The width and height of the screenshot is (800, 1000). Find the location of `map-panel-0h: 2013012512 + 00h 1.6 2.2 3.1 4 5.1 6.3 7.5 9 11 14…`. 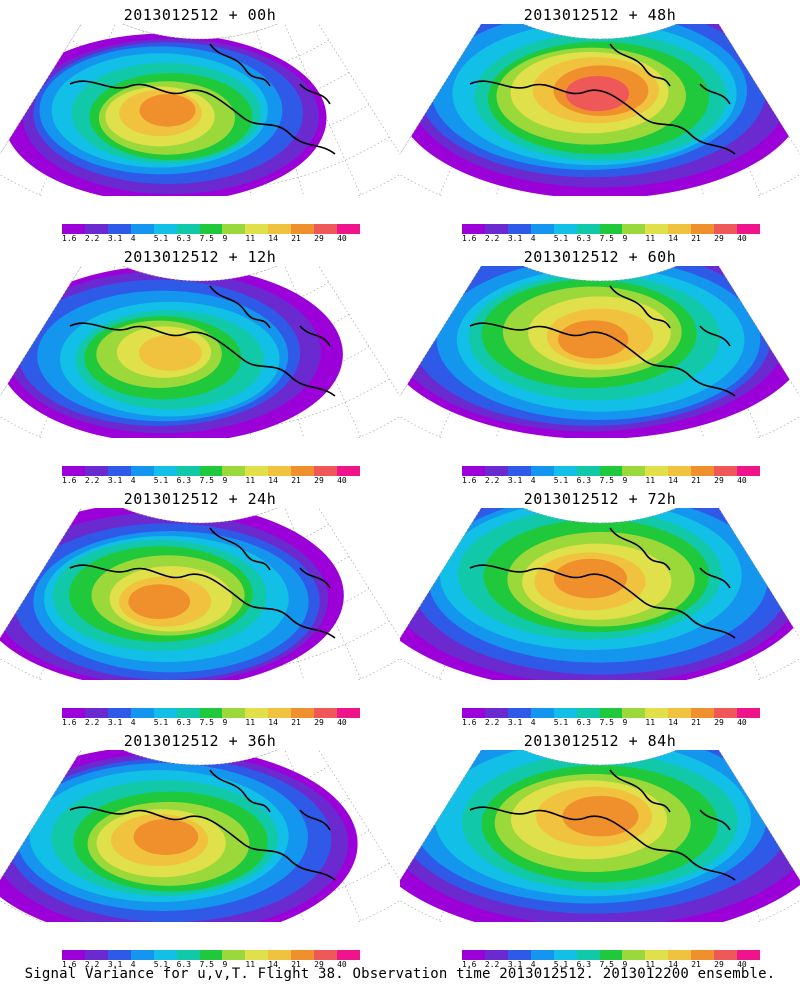

map-panel-0h: 2013012512 + 00h 1.6 2.2 3.1 4 5.1 6.3 7.5 9 11 14… is located at coordinates (200, 121).